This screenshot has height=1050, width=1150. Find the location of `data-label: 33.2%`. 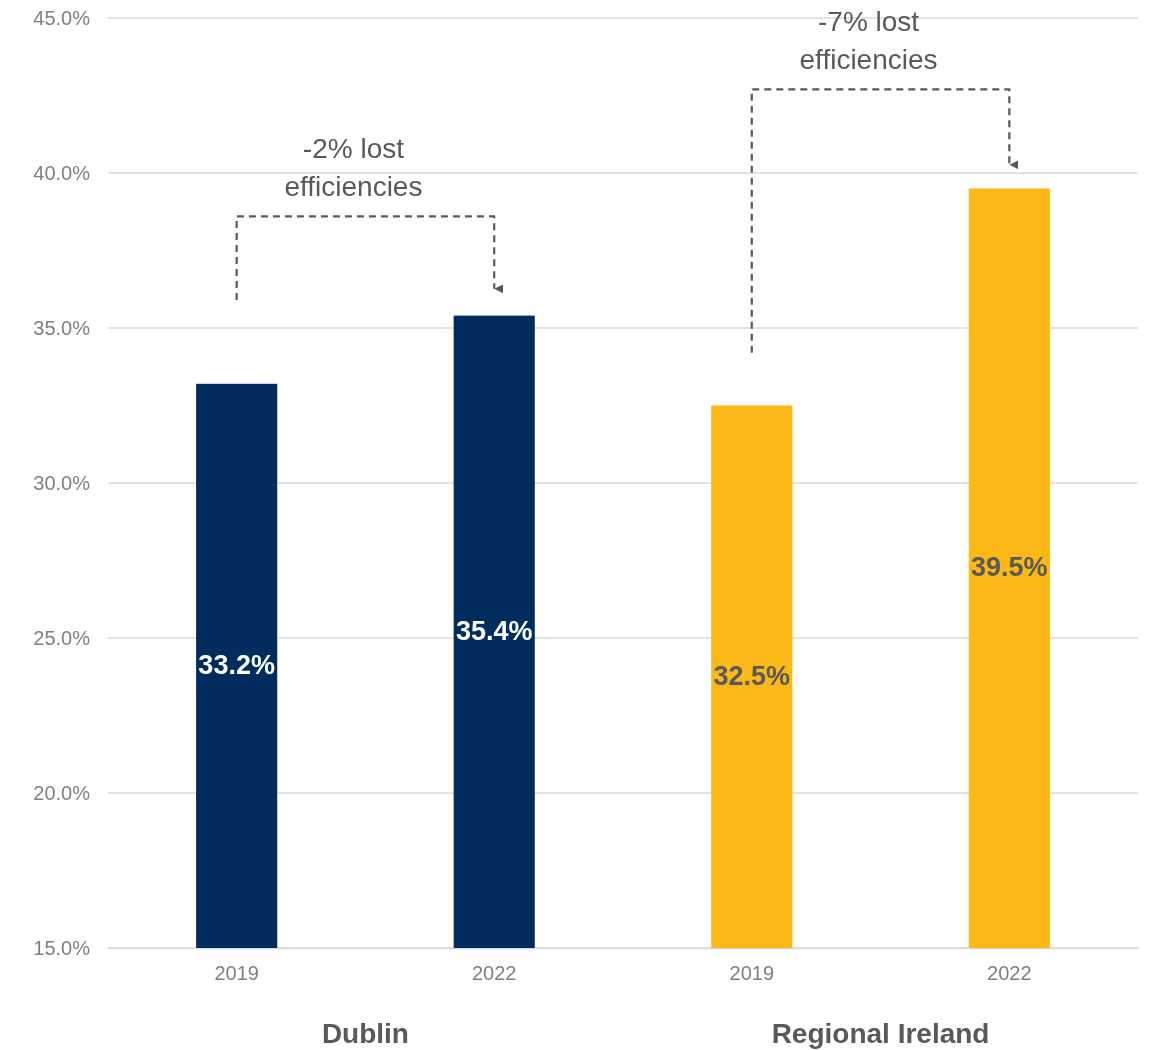

data-label: 33.2% is located at coordinates (236, 664).